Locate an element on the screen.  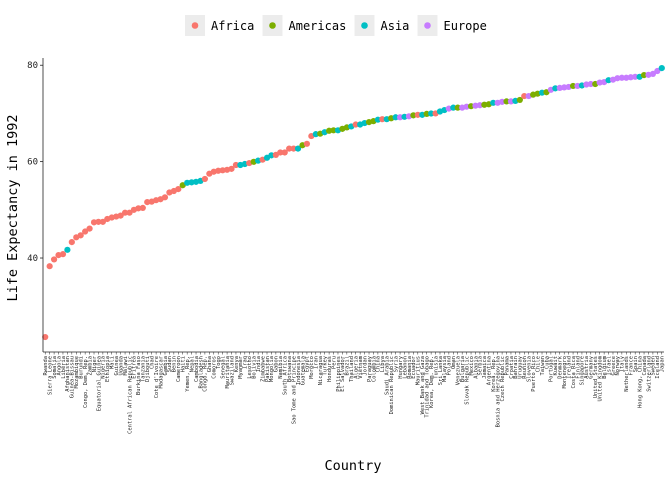
x-tick-label: Turkey is located at coordinates (325, 365).